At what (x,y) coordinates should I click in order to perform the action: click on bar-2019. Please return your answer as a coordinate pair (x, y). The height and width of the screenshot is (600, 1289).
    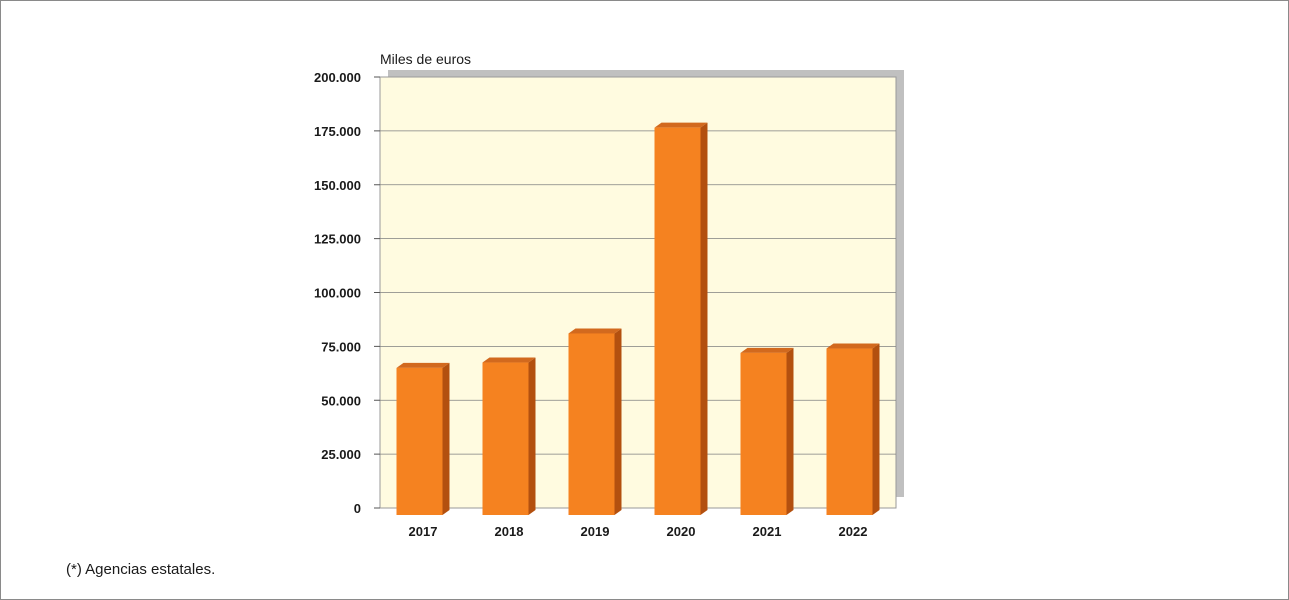
    Looking at the image, I should click on (591, 424).